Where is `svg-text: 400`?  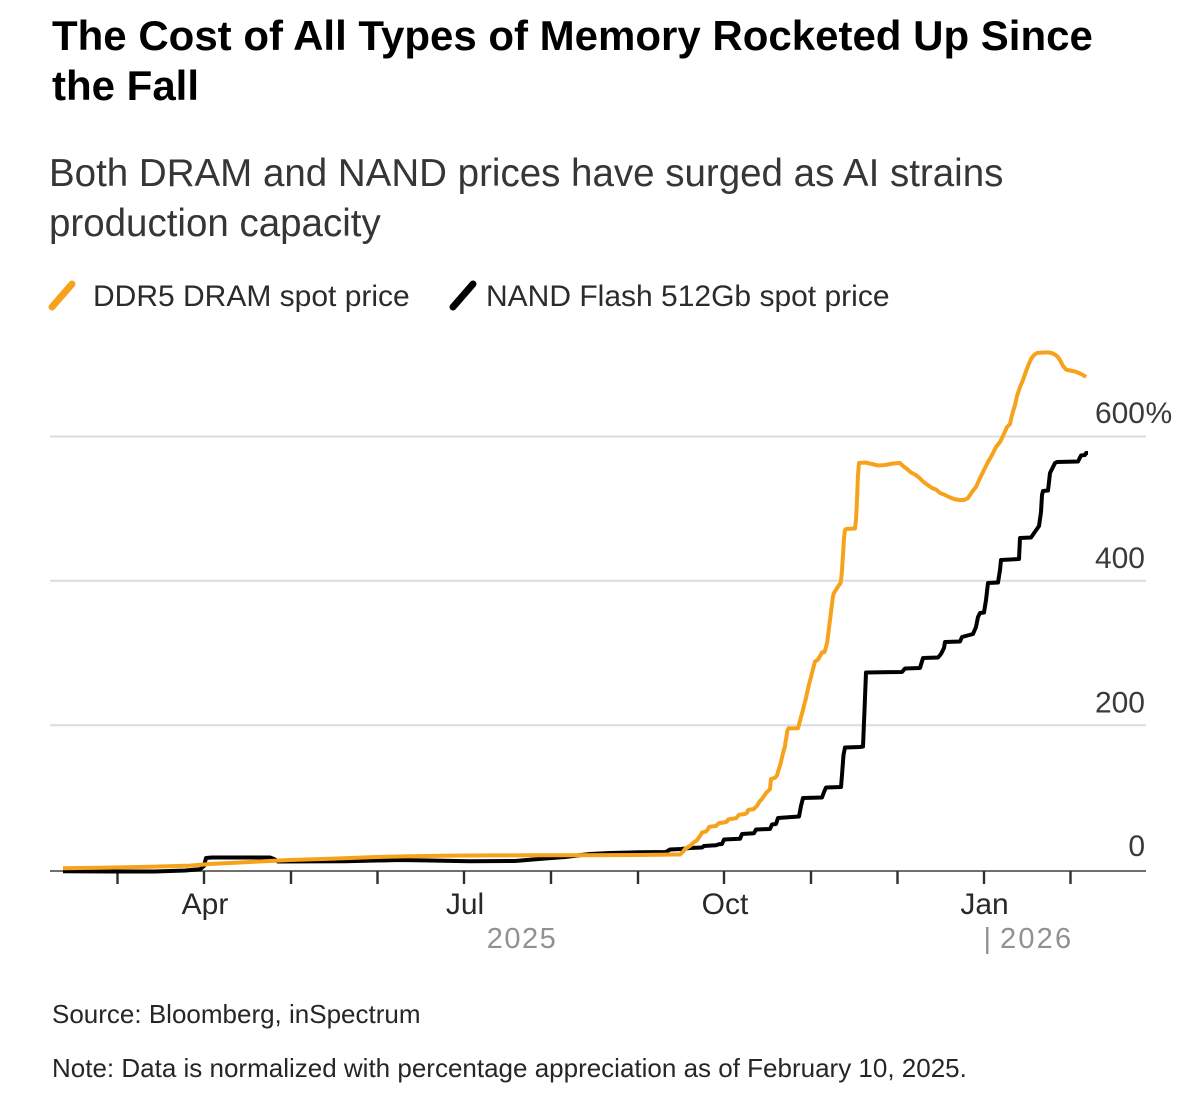
svg-text: 400 is located at coordinates (1120, 558).